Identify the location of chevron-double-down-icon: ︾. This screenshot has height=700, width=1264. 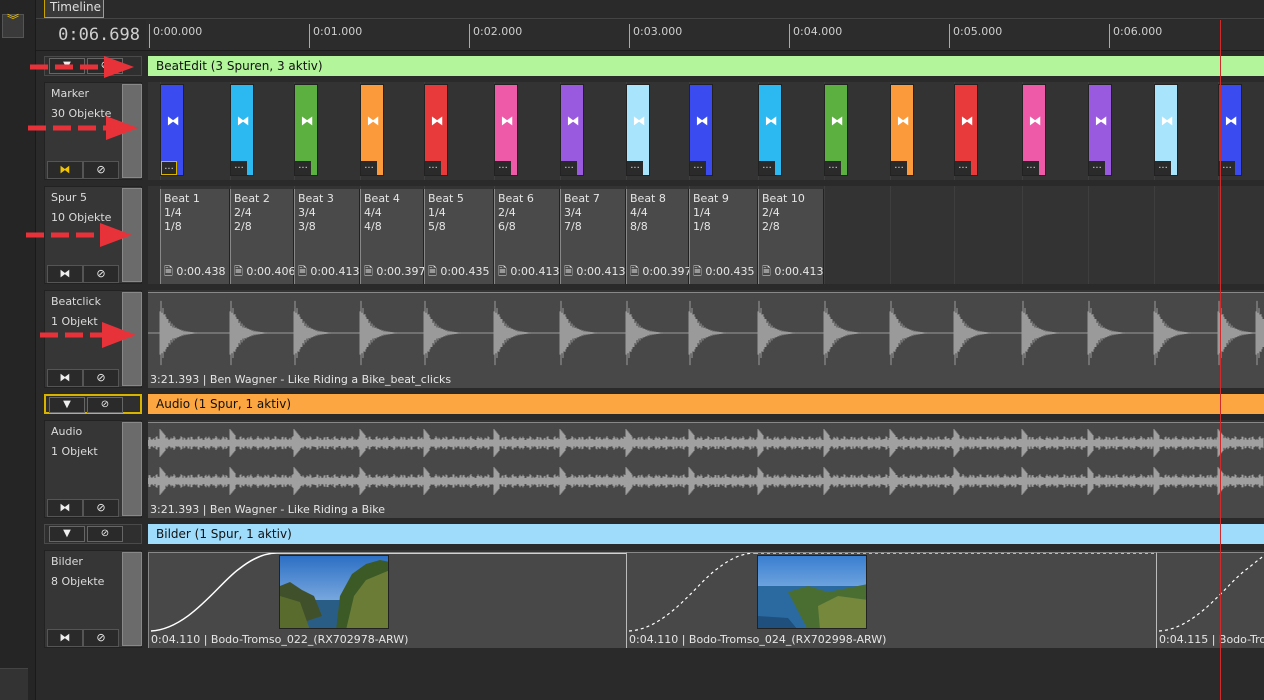
(13, 26).